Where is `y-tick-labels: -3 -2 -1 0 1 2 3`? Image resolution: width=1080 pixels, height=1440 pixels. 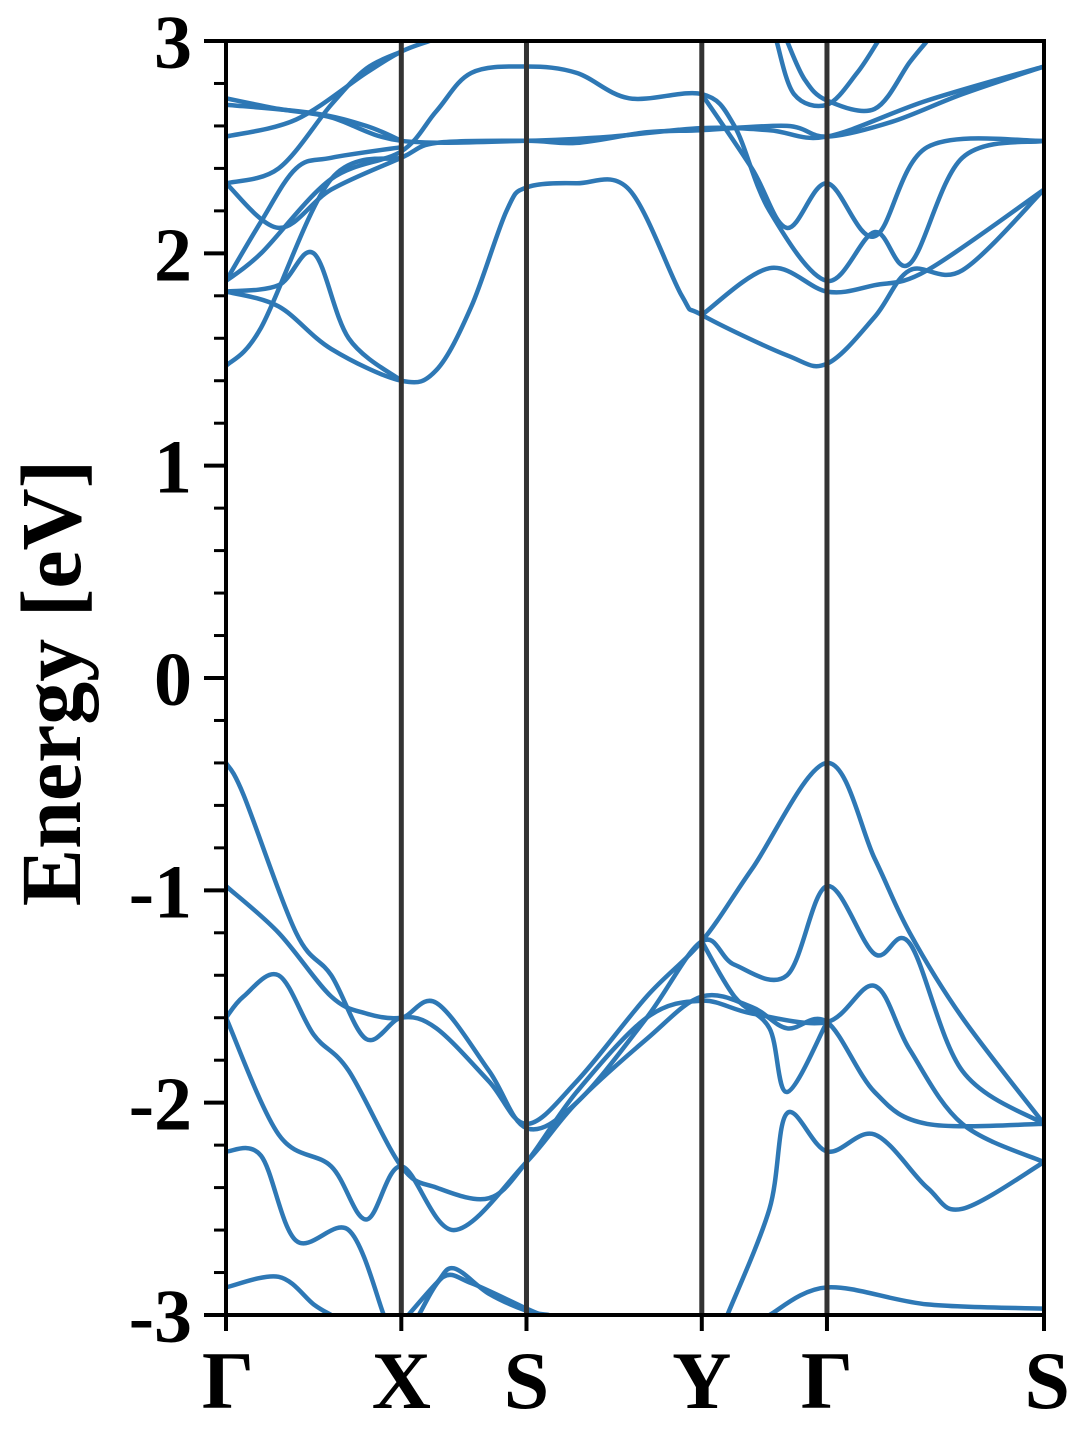 y-tick-labels: -3 -2 -1 0 1 2 3 is located at coordinates (160, 680).